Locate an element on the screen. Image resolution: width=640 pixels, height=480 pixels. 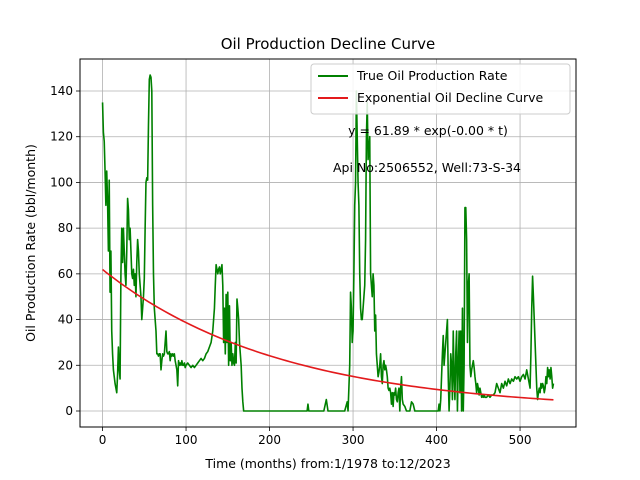
y-tick-label: 80 is located at coordinates (65, 228).